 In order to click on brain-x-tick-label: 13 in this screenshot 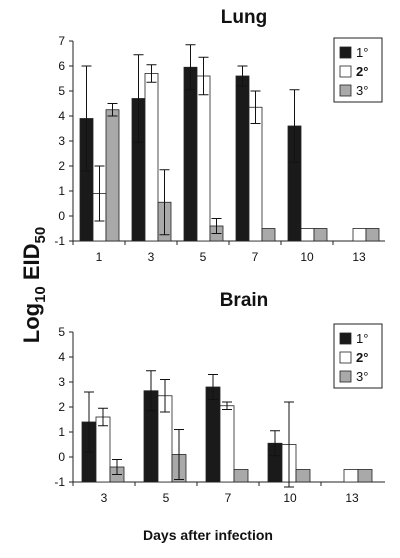, I will do `click(352, 498)`.